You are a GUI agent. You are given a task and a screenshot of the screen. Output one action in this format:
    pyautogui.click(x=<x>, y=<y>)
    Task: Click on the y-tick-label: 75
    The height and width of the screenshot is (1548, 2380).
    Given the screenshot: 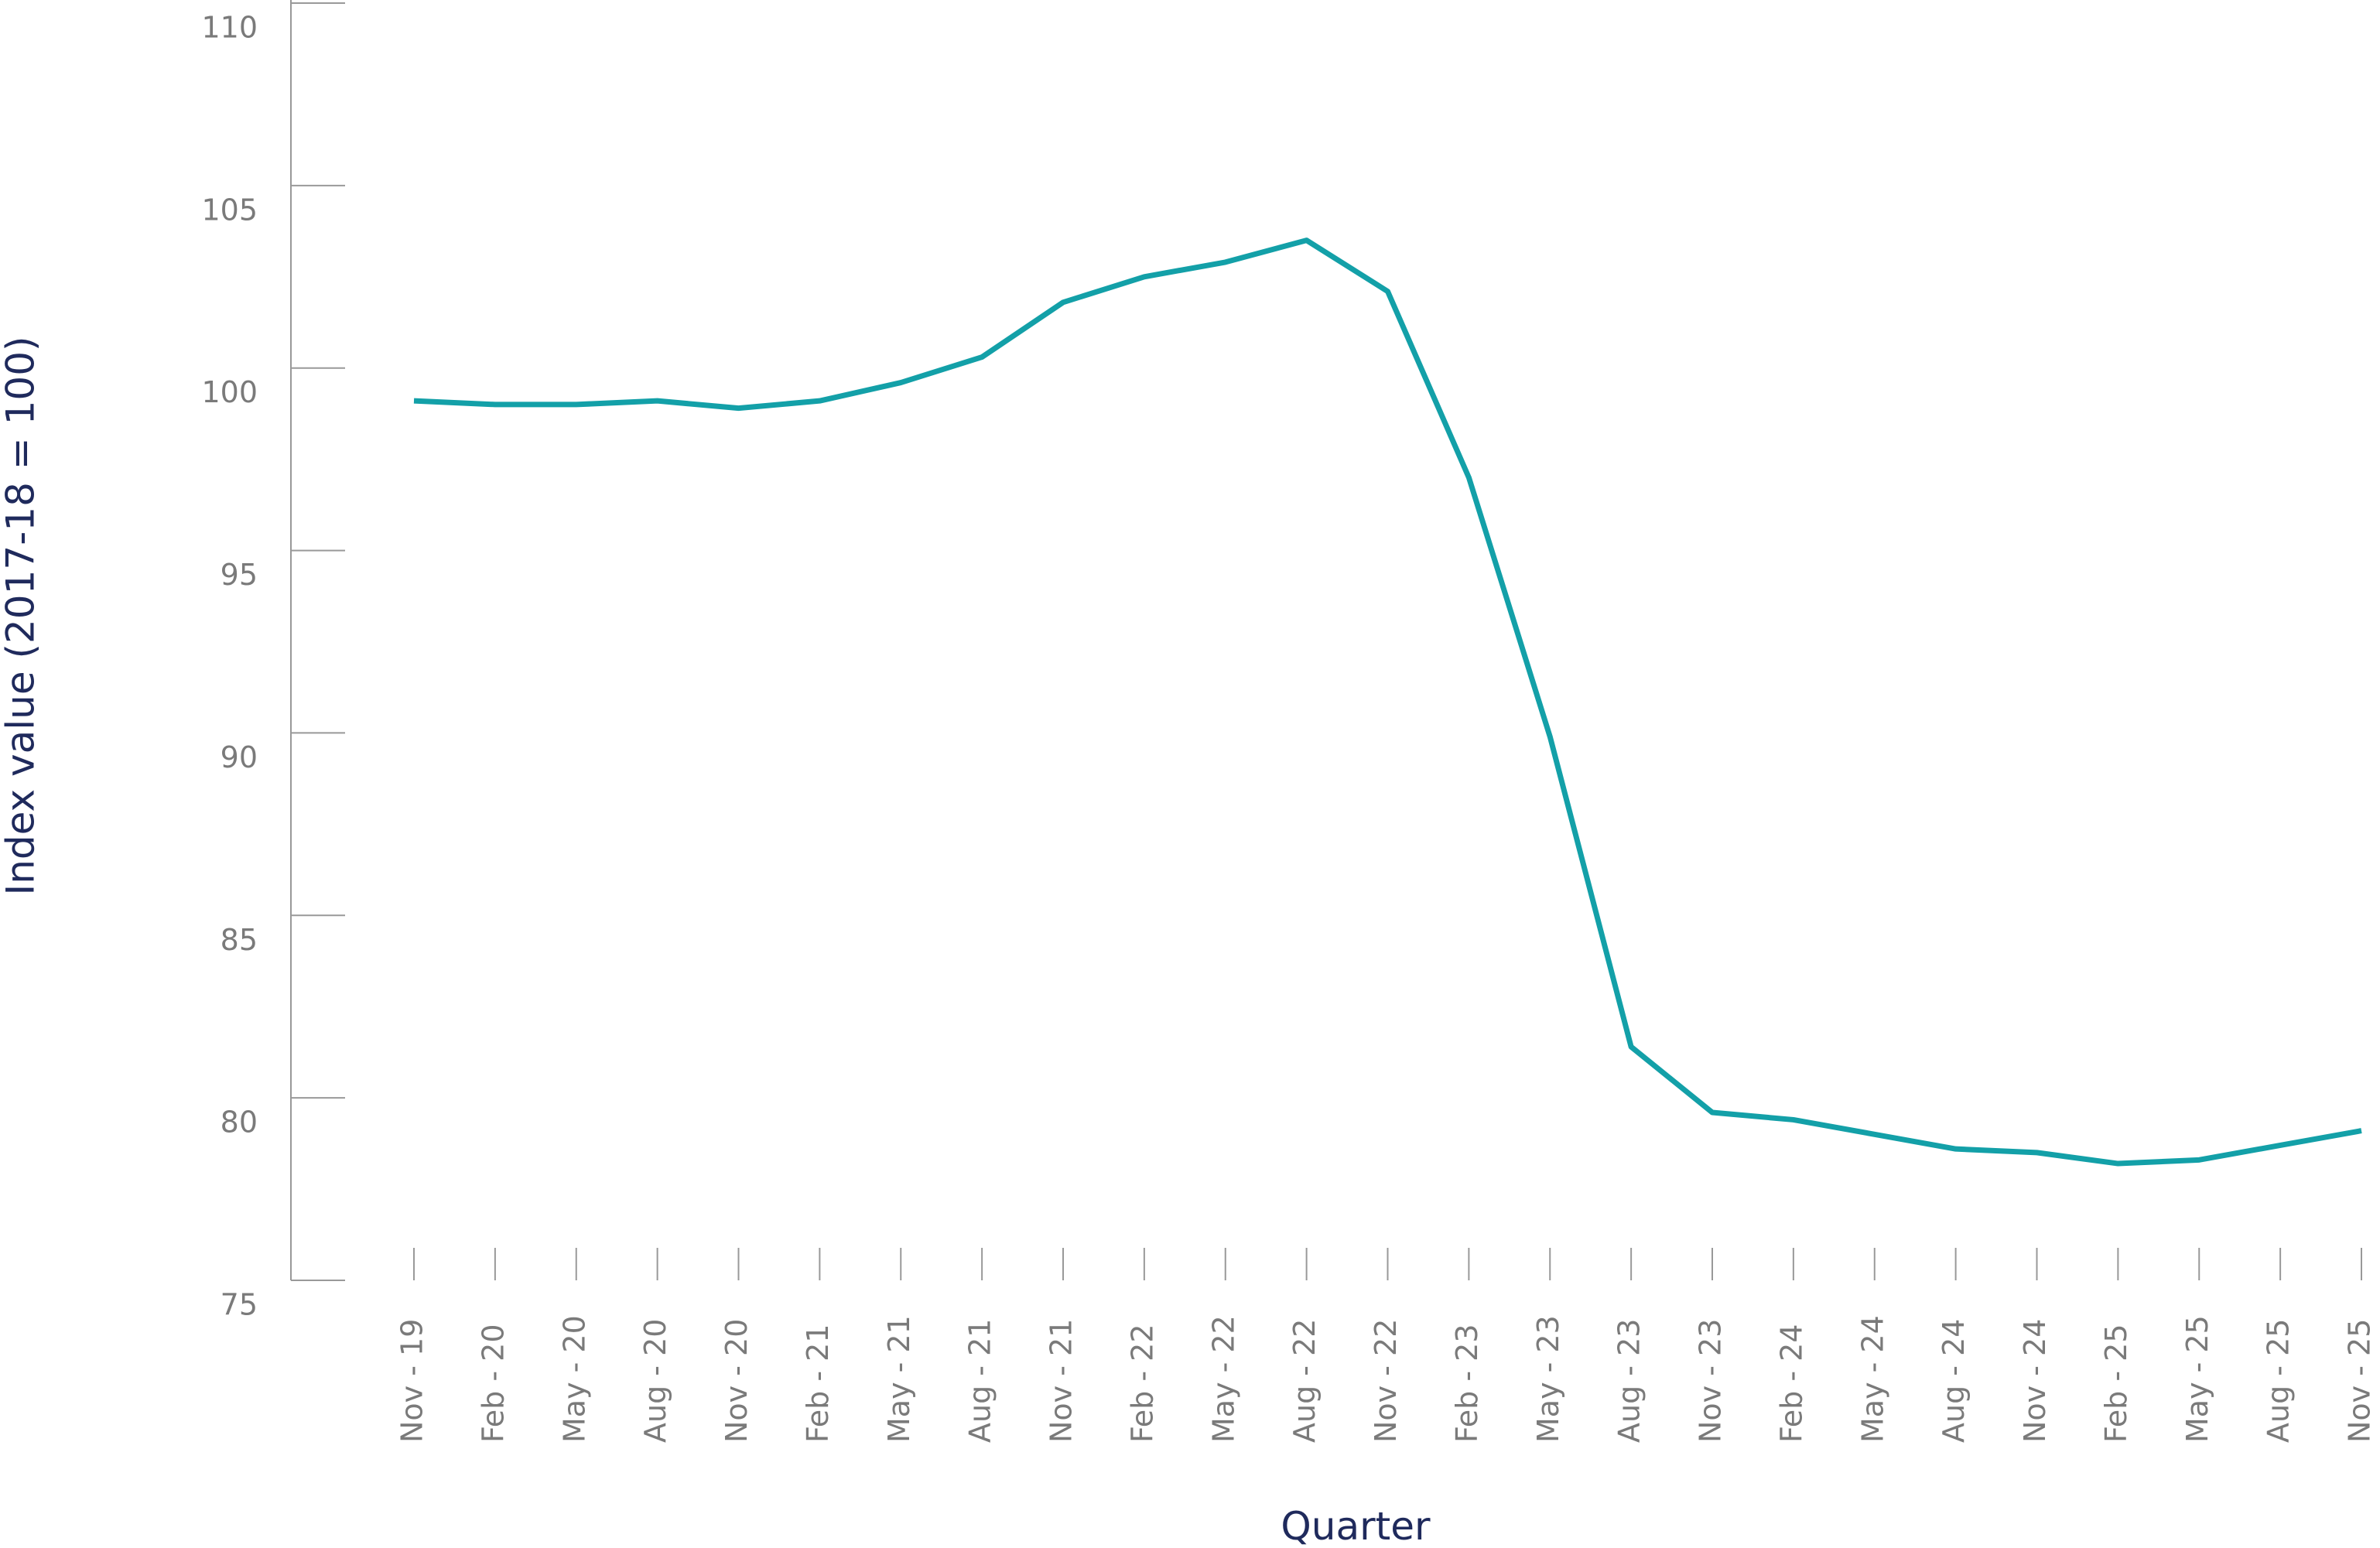 What is the action you would take?
    pyautogui.click(x=239, y=1305)
    